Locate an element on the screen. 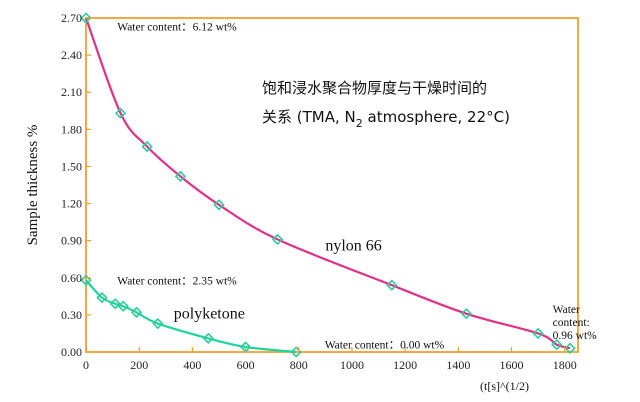 The height and width of the screenshot is (402, 640). y-tick-label: 0.30 is located at coordinates (71, 315).